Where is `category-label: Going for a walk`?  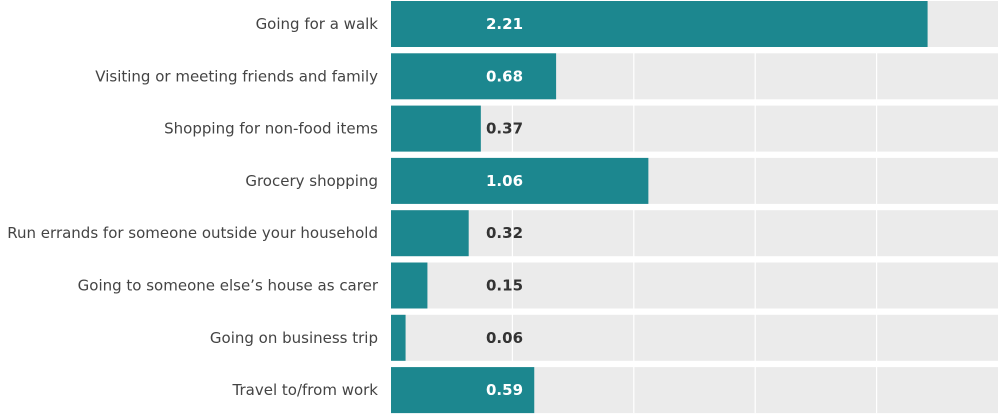
category-label: Going for a walk is located at coordinates (317, 24).